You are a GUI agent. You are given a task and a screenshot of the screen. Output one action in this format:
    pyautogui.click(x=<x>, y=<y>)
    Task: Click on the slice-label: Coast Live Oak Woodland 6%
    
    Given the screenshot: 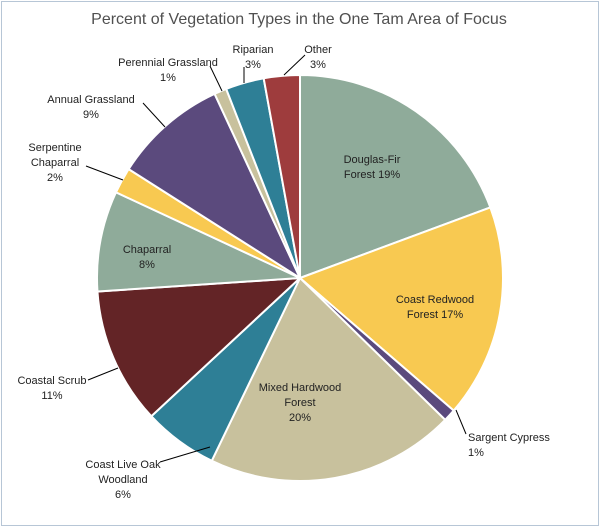 What is the action you would take?
    pyautogui.click(x=123, y=480)
    